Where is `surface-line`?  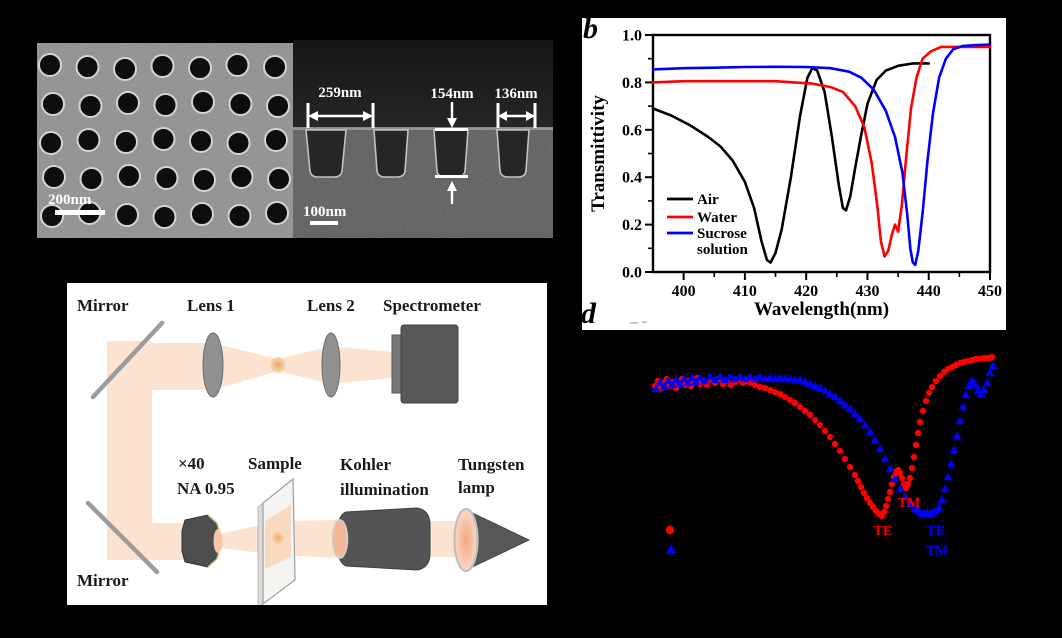
surface-line is located at coordinates (423, 128).